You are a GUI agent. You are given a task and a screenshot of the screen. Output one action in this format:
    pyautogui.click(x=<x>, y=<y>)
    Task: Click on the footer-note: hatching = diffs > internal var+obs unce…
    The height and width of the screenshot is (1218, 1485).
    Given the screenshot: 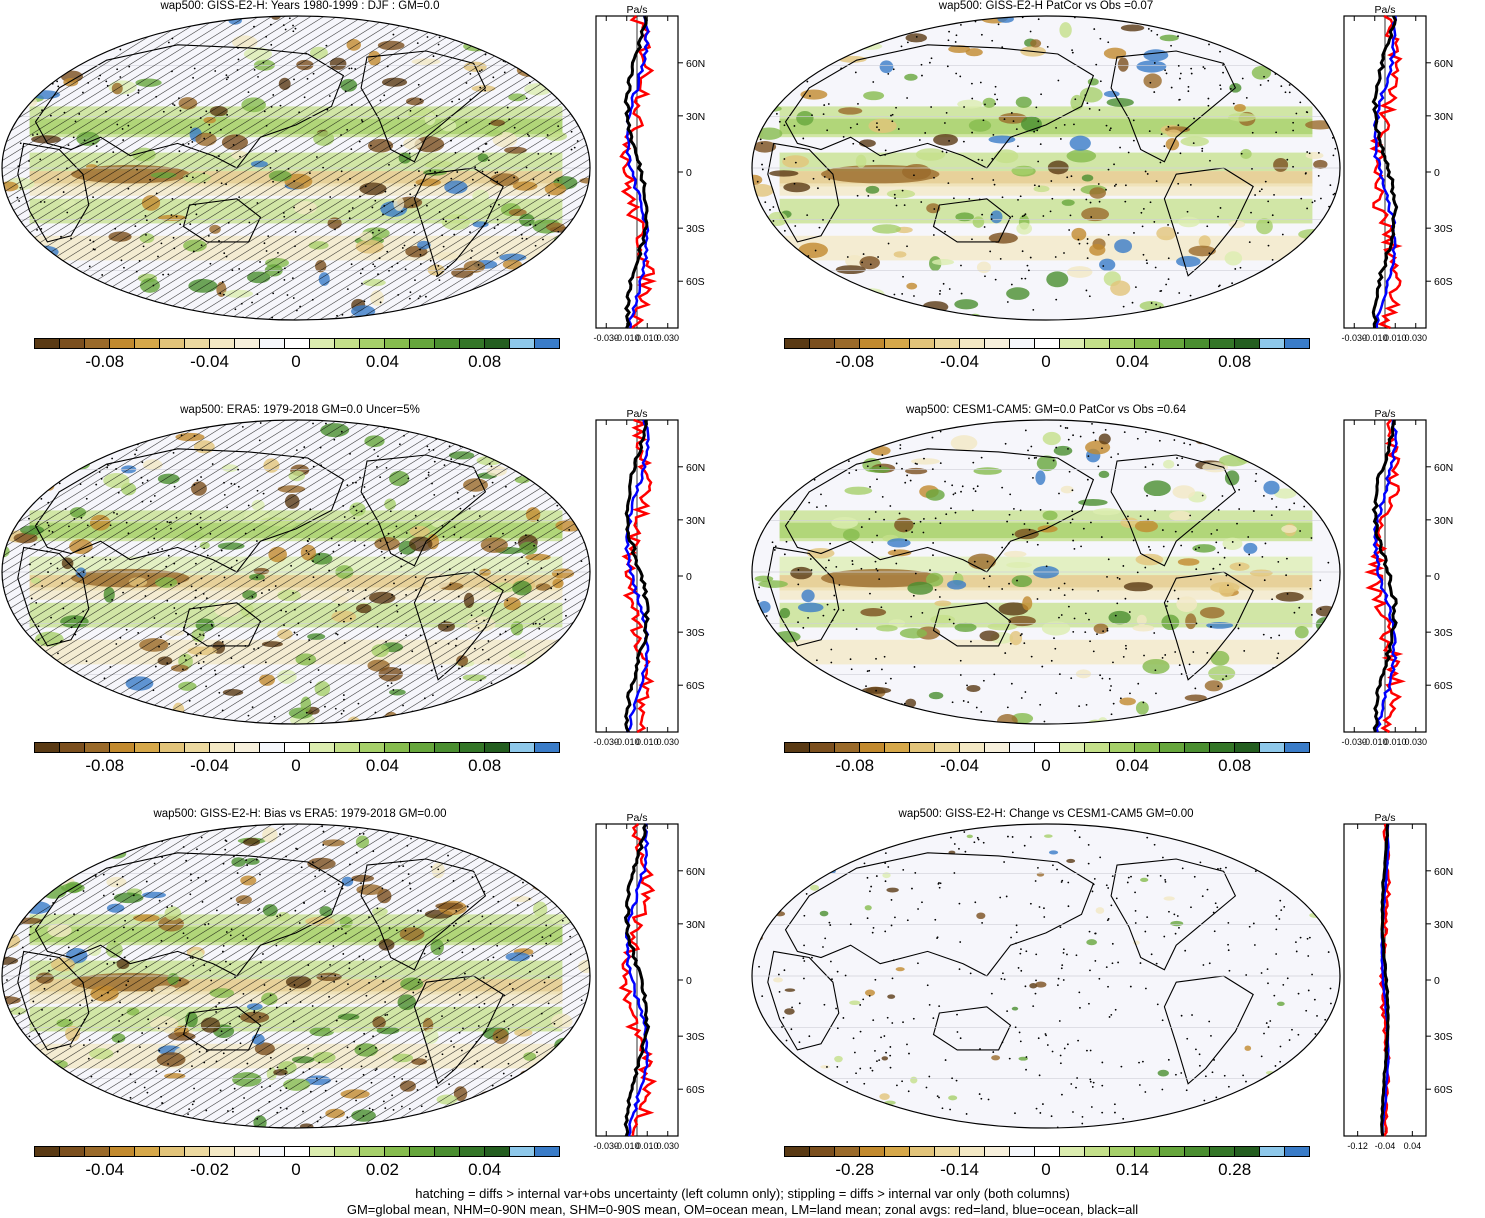 What is the action you would take?
    pyautogui.click(x=742, y=1202)
    